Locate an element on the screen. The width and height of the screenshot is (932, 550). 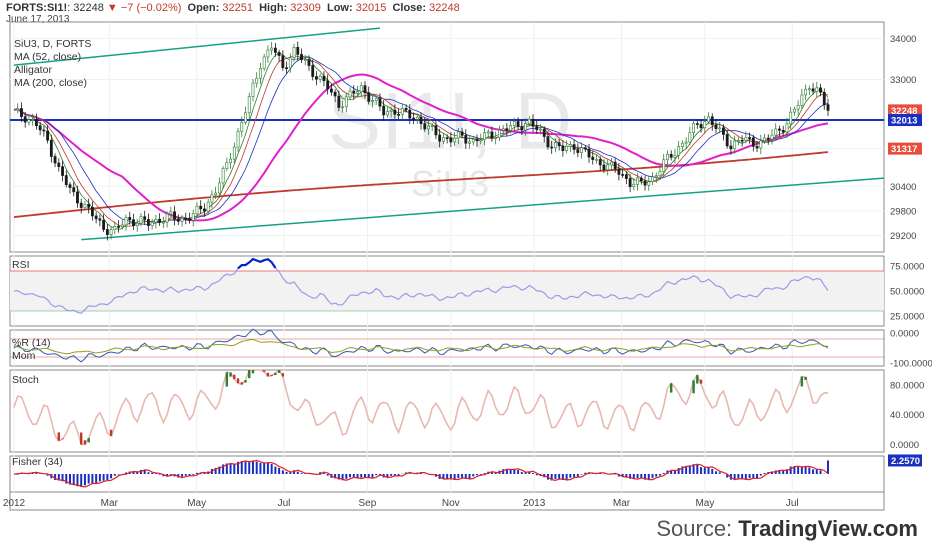
stoch-k-line is located at coordinates (421, 407).